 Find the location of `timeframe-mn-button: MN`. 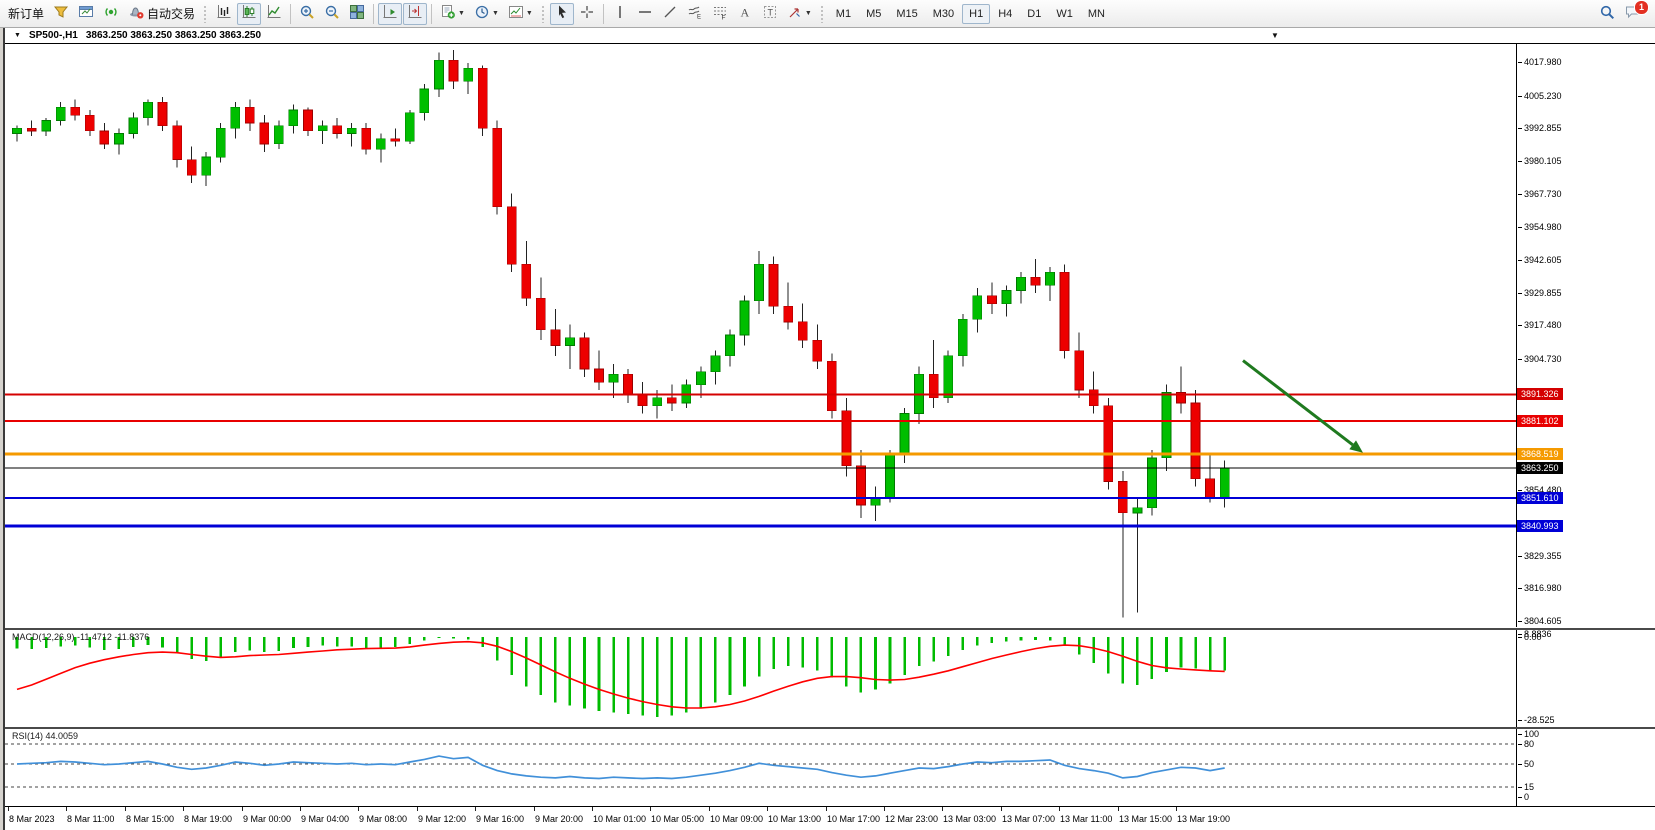

timeframe-mn-button: MN is located at coordinates (1096, 13).